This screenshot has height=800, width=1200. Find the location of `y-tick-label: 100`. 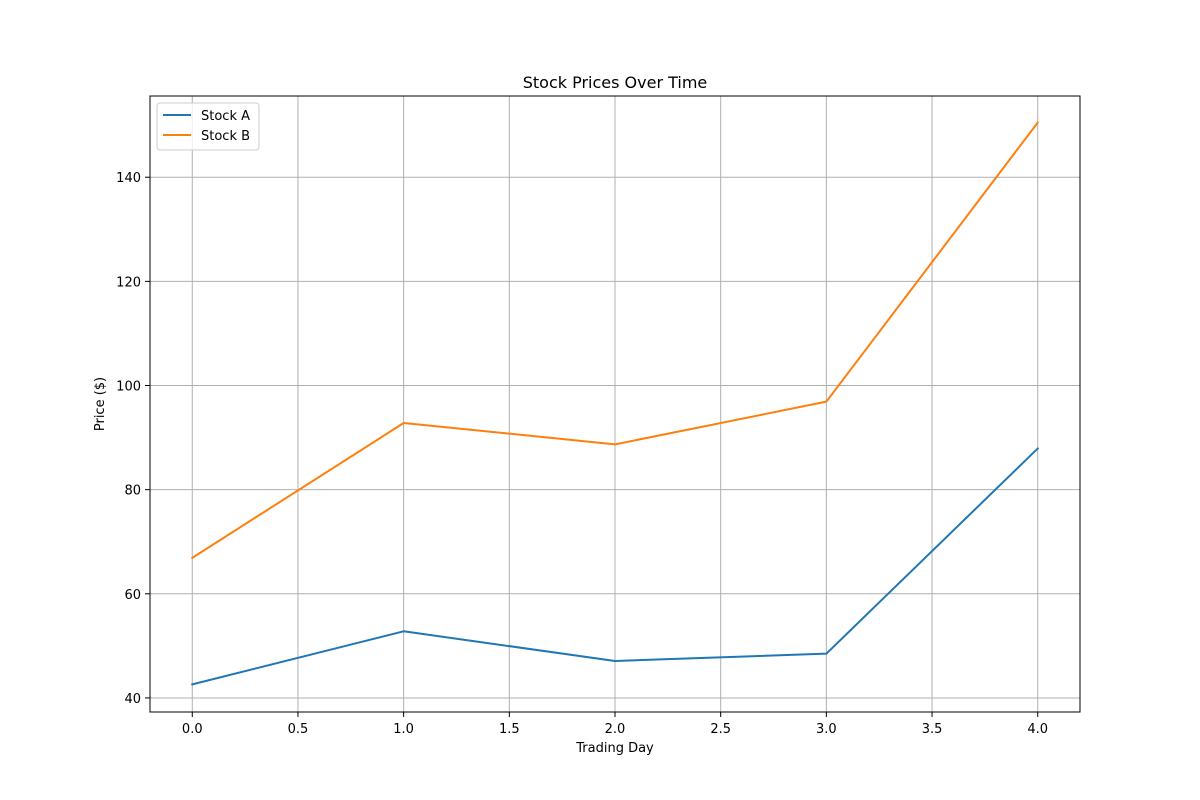

y-tick-label: 100 is located at coordinates (128, 387).